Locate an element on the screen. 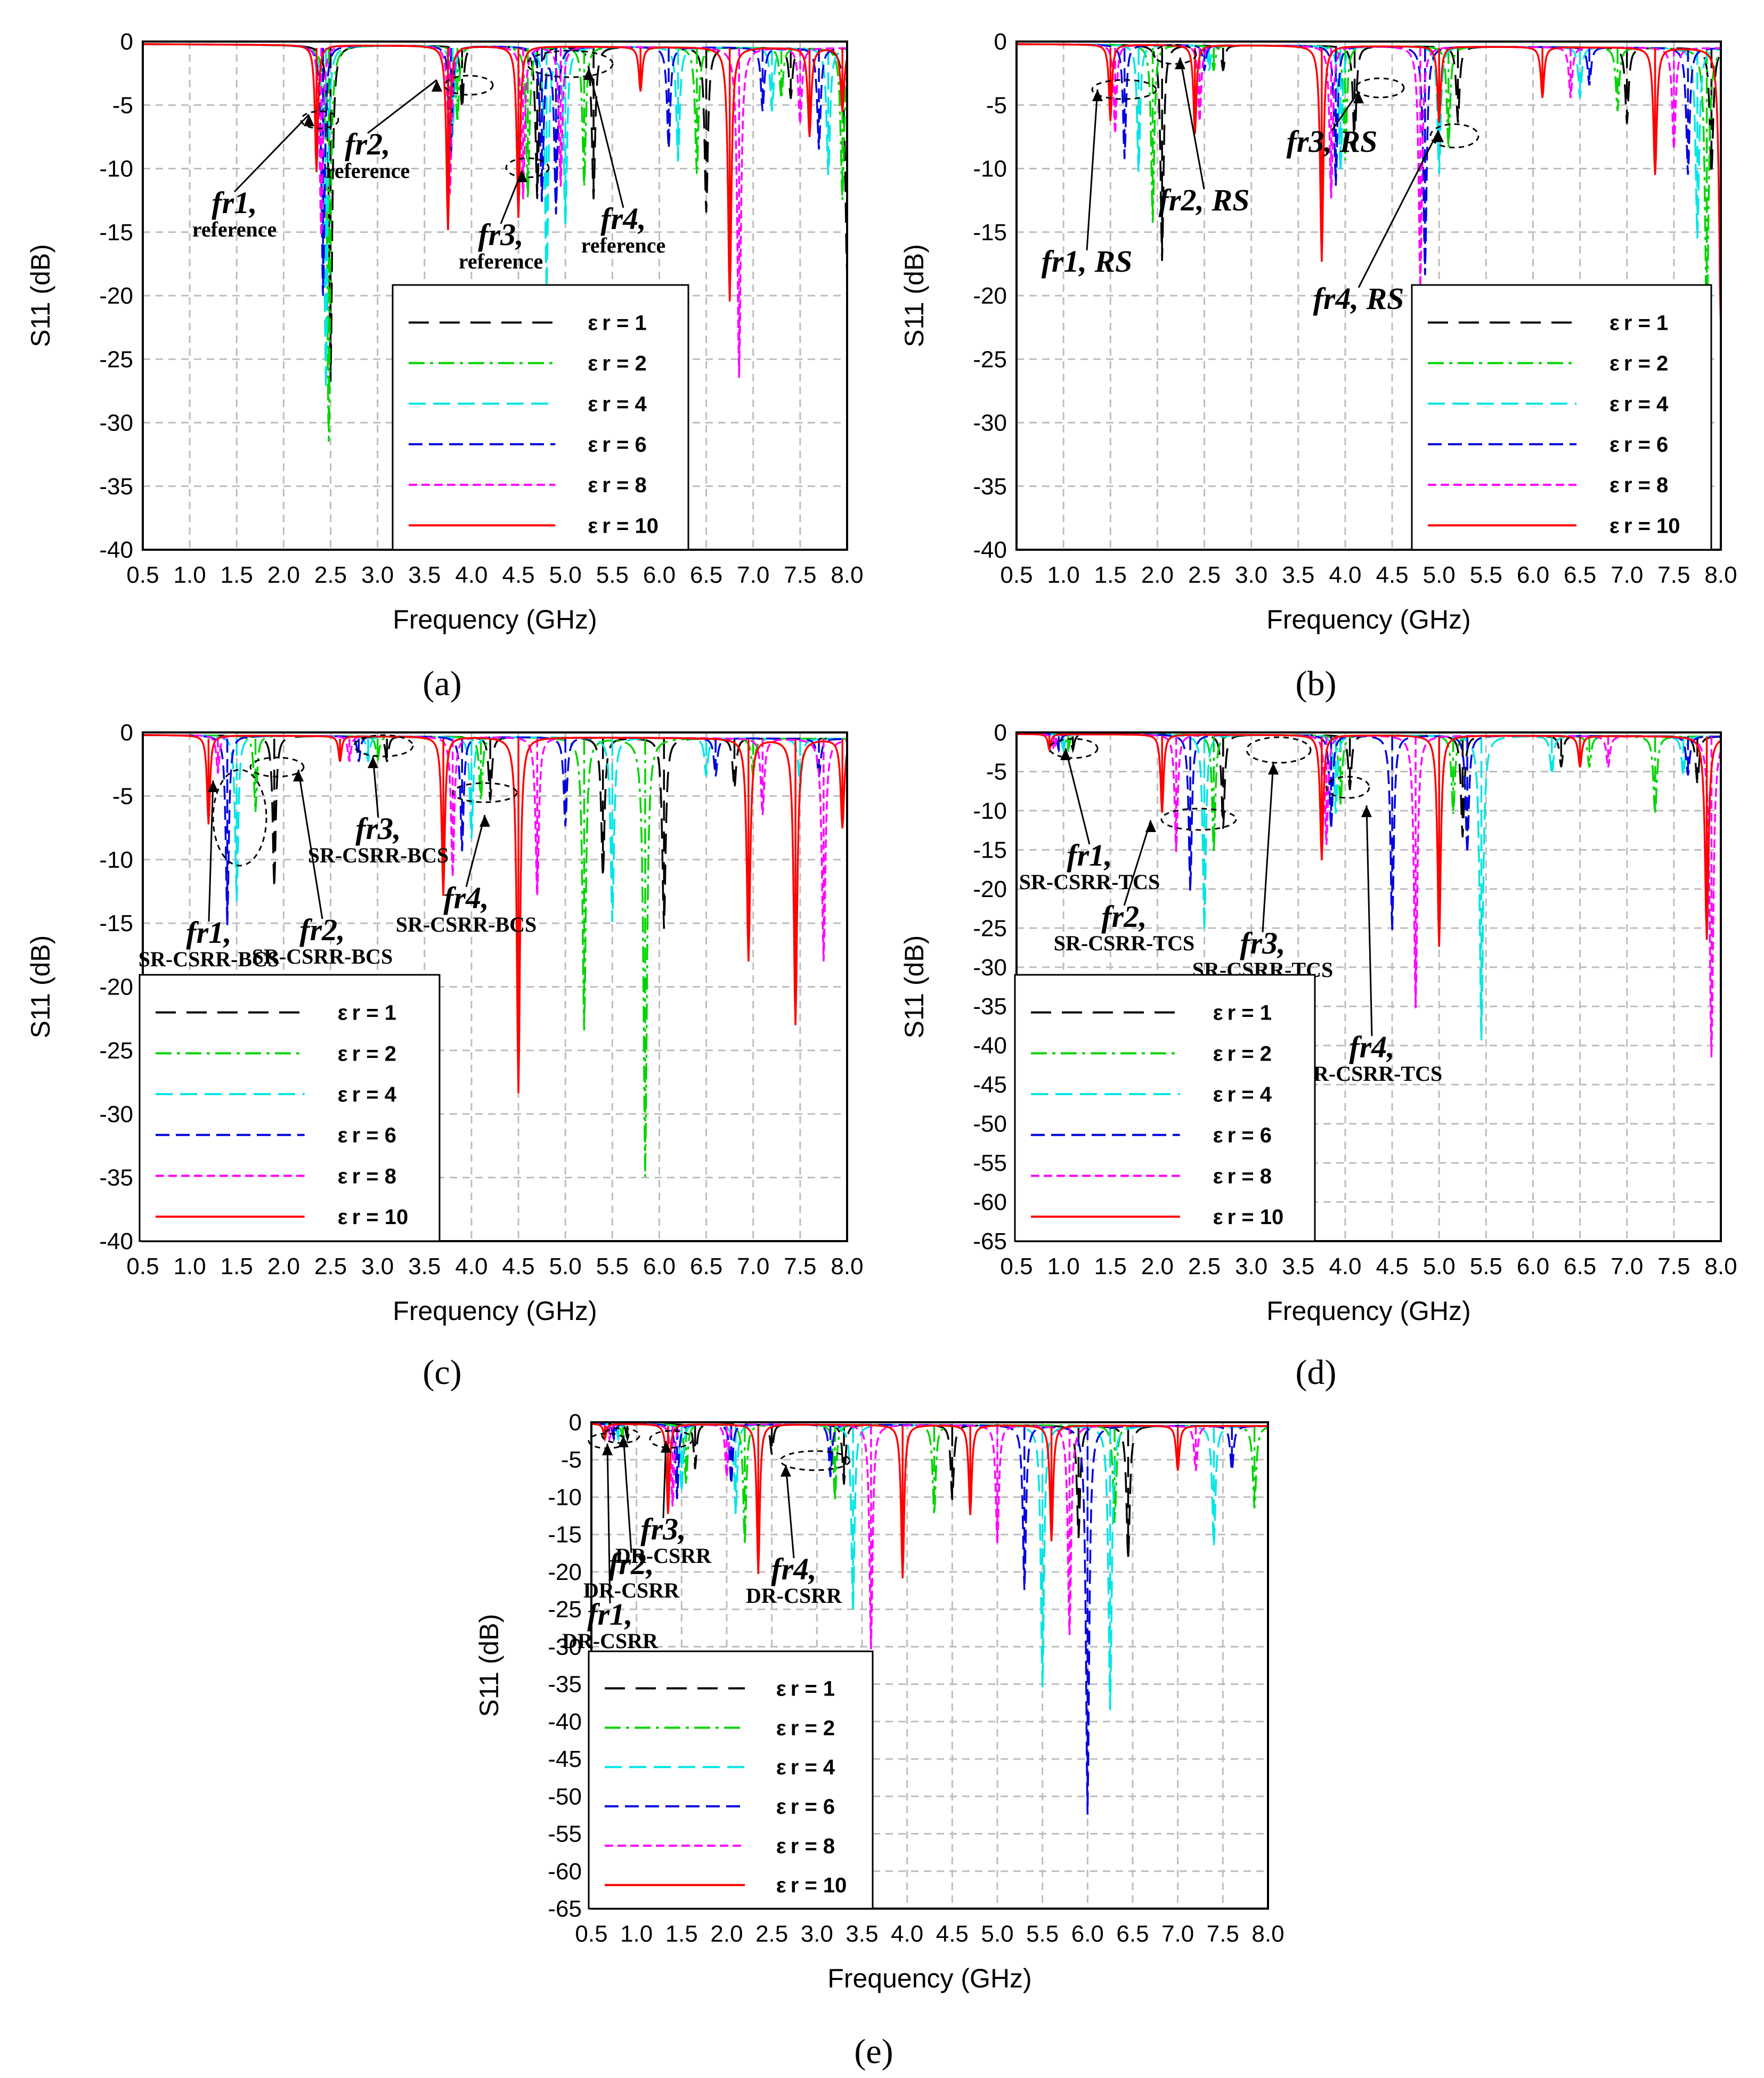 Image resolution: width=1764 pixels, height=2078 pixels. legend-label: ε r = 4 is located at coordinates (367, 1094).